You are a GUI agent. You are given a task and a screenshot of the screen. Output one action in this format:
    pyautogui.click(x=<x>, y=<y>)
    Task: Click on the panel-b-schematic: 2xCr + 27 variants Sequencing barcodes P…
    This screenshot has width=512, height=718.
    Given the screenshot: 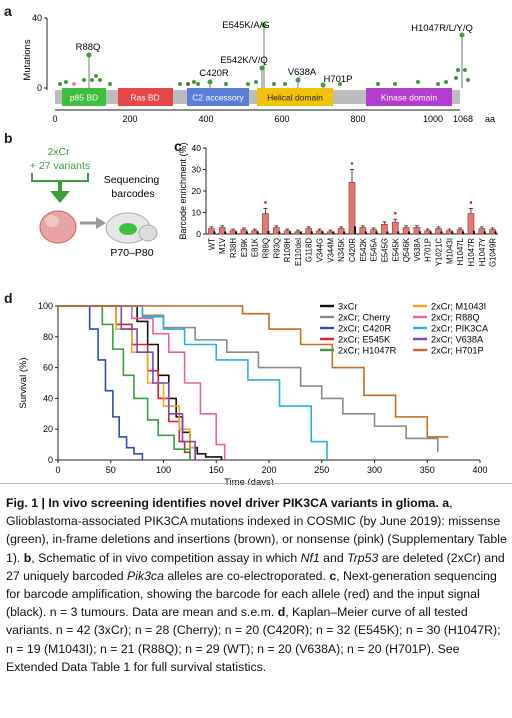 What is the action you would take?
    pyautogui.click(x=96, y=202)
    